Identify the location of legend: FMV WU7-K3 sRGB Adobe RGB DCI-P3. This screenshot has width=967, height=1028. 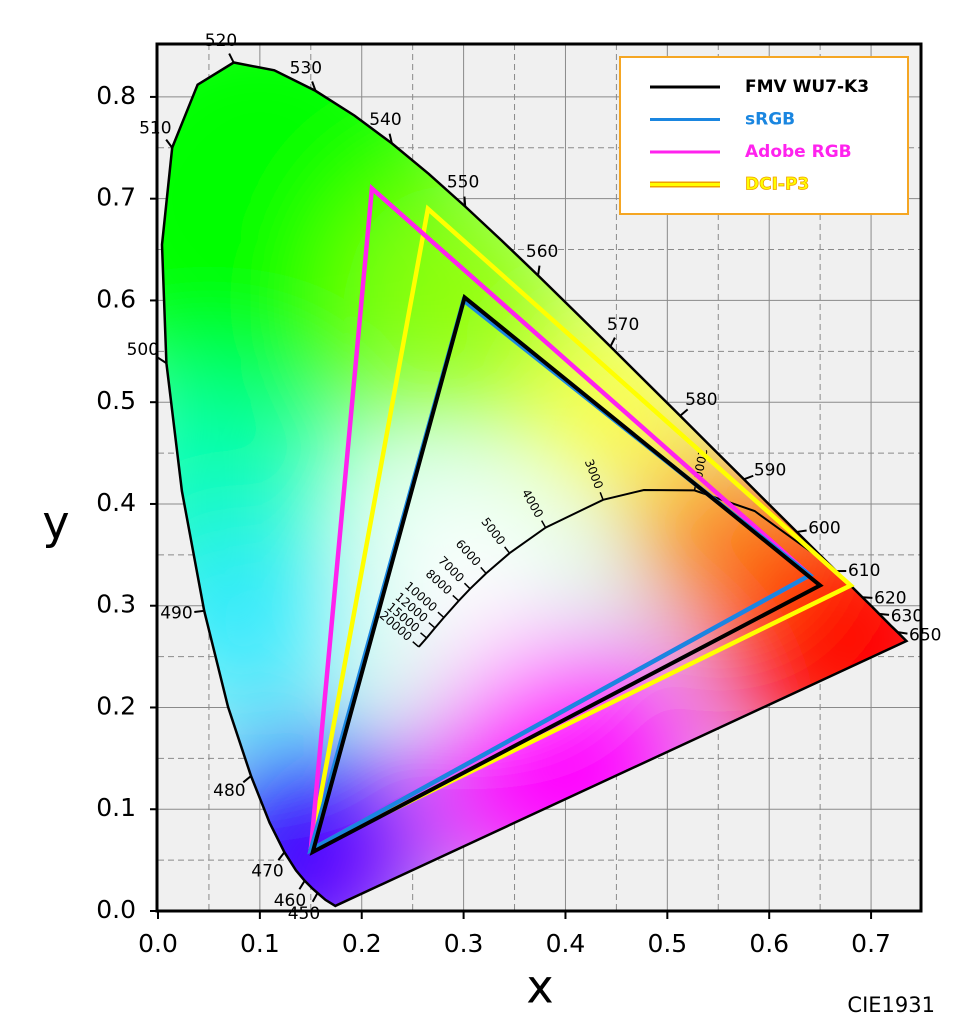
(764, 135).